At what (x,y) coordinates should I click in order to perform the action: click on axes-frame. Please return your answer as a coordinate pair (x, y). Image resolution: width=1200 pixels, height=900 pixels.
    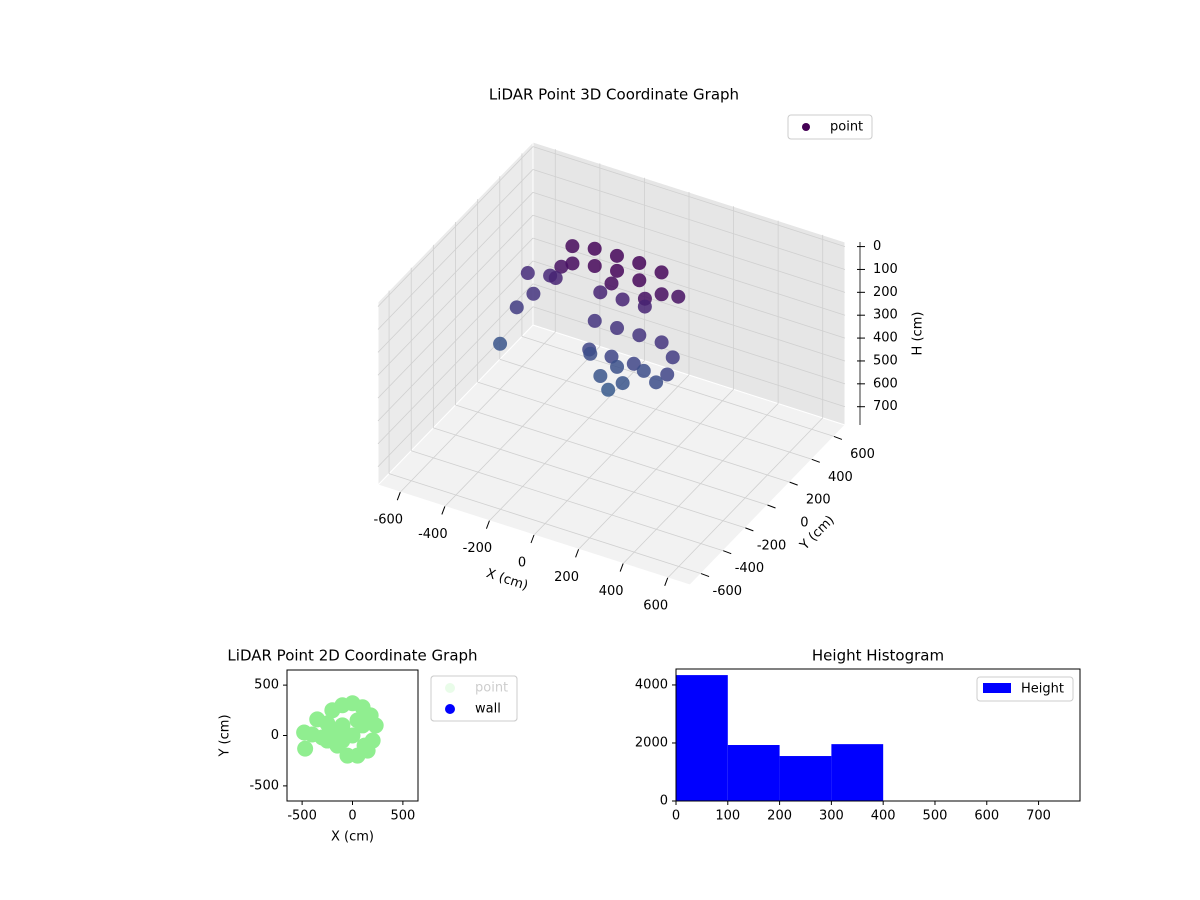
    Looking at the image, I should click on (878, 735).